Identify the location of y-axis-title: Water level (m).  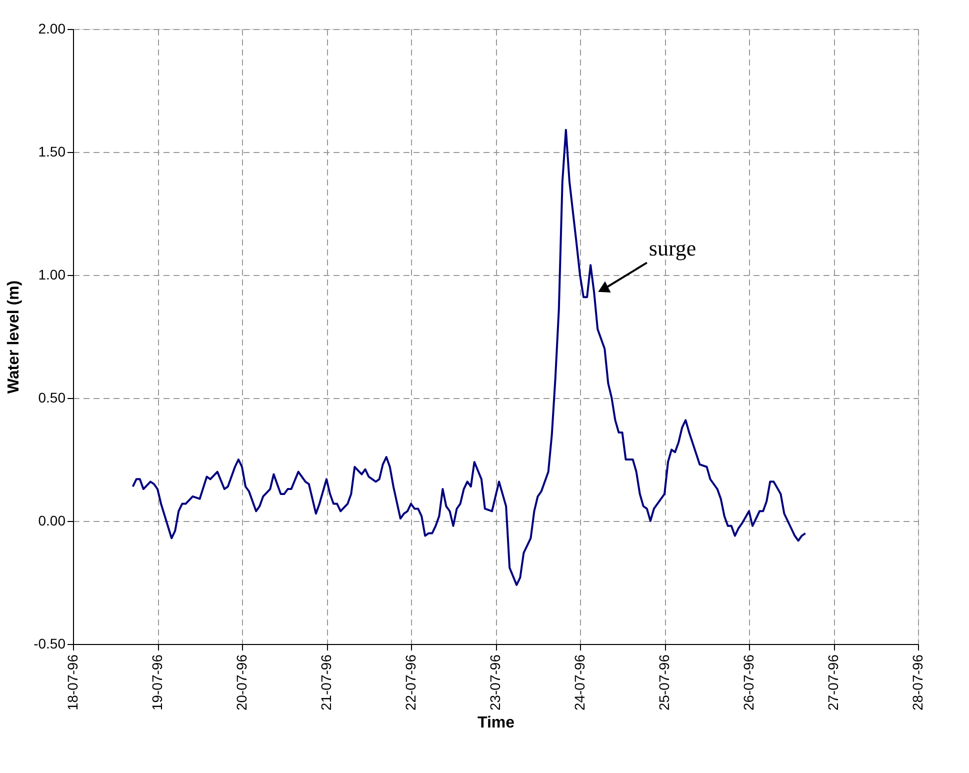
(14, 337).